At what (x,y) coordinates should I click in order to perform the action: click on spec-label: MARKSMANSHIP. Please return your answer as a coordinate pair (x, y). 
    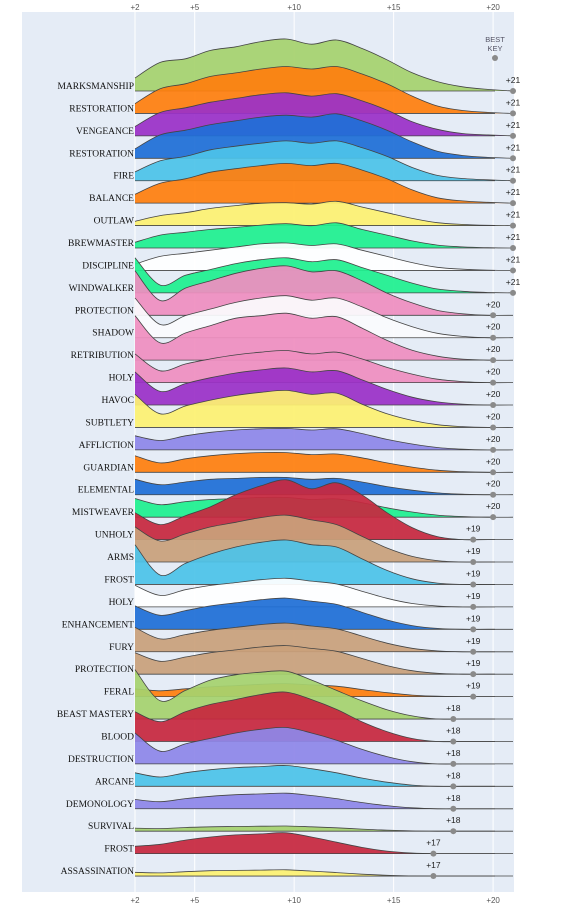
    Looking at the image, I should click on (95, 87).